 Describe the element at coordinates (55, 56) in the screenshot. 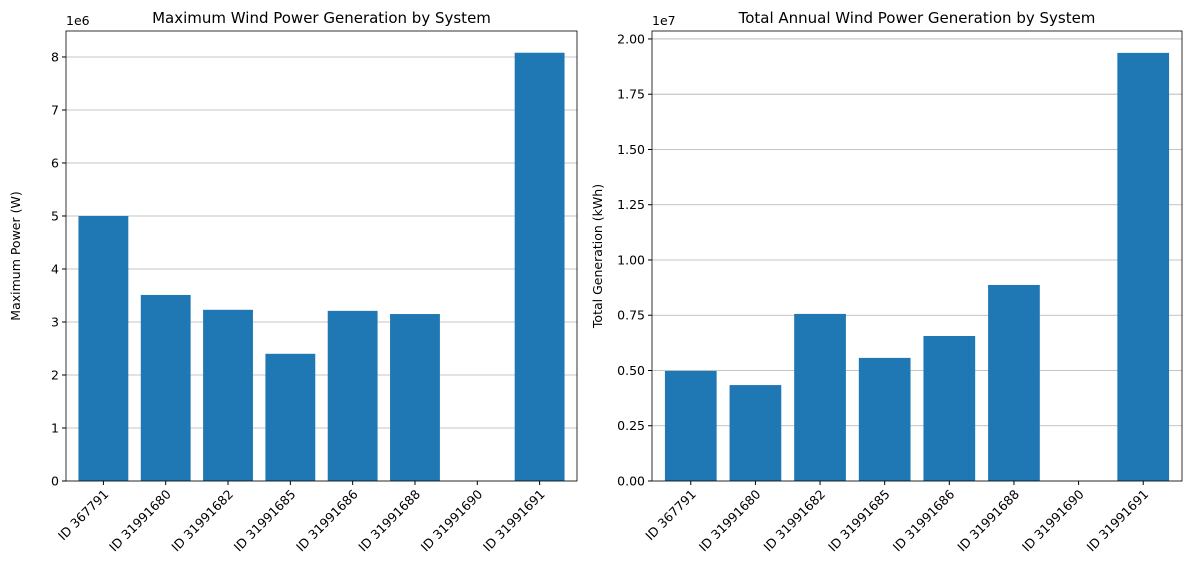

I see `y-tick-label: 8` at that location.